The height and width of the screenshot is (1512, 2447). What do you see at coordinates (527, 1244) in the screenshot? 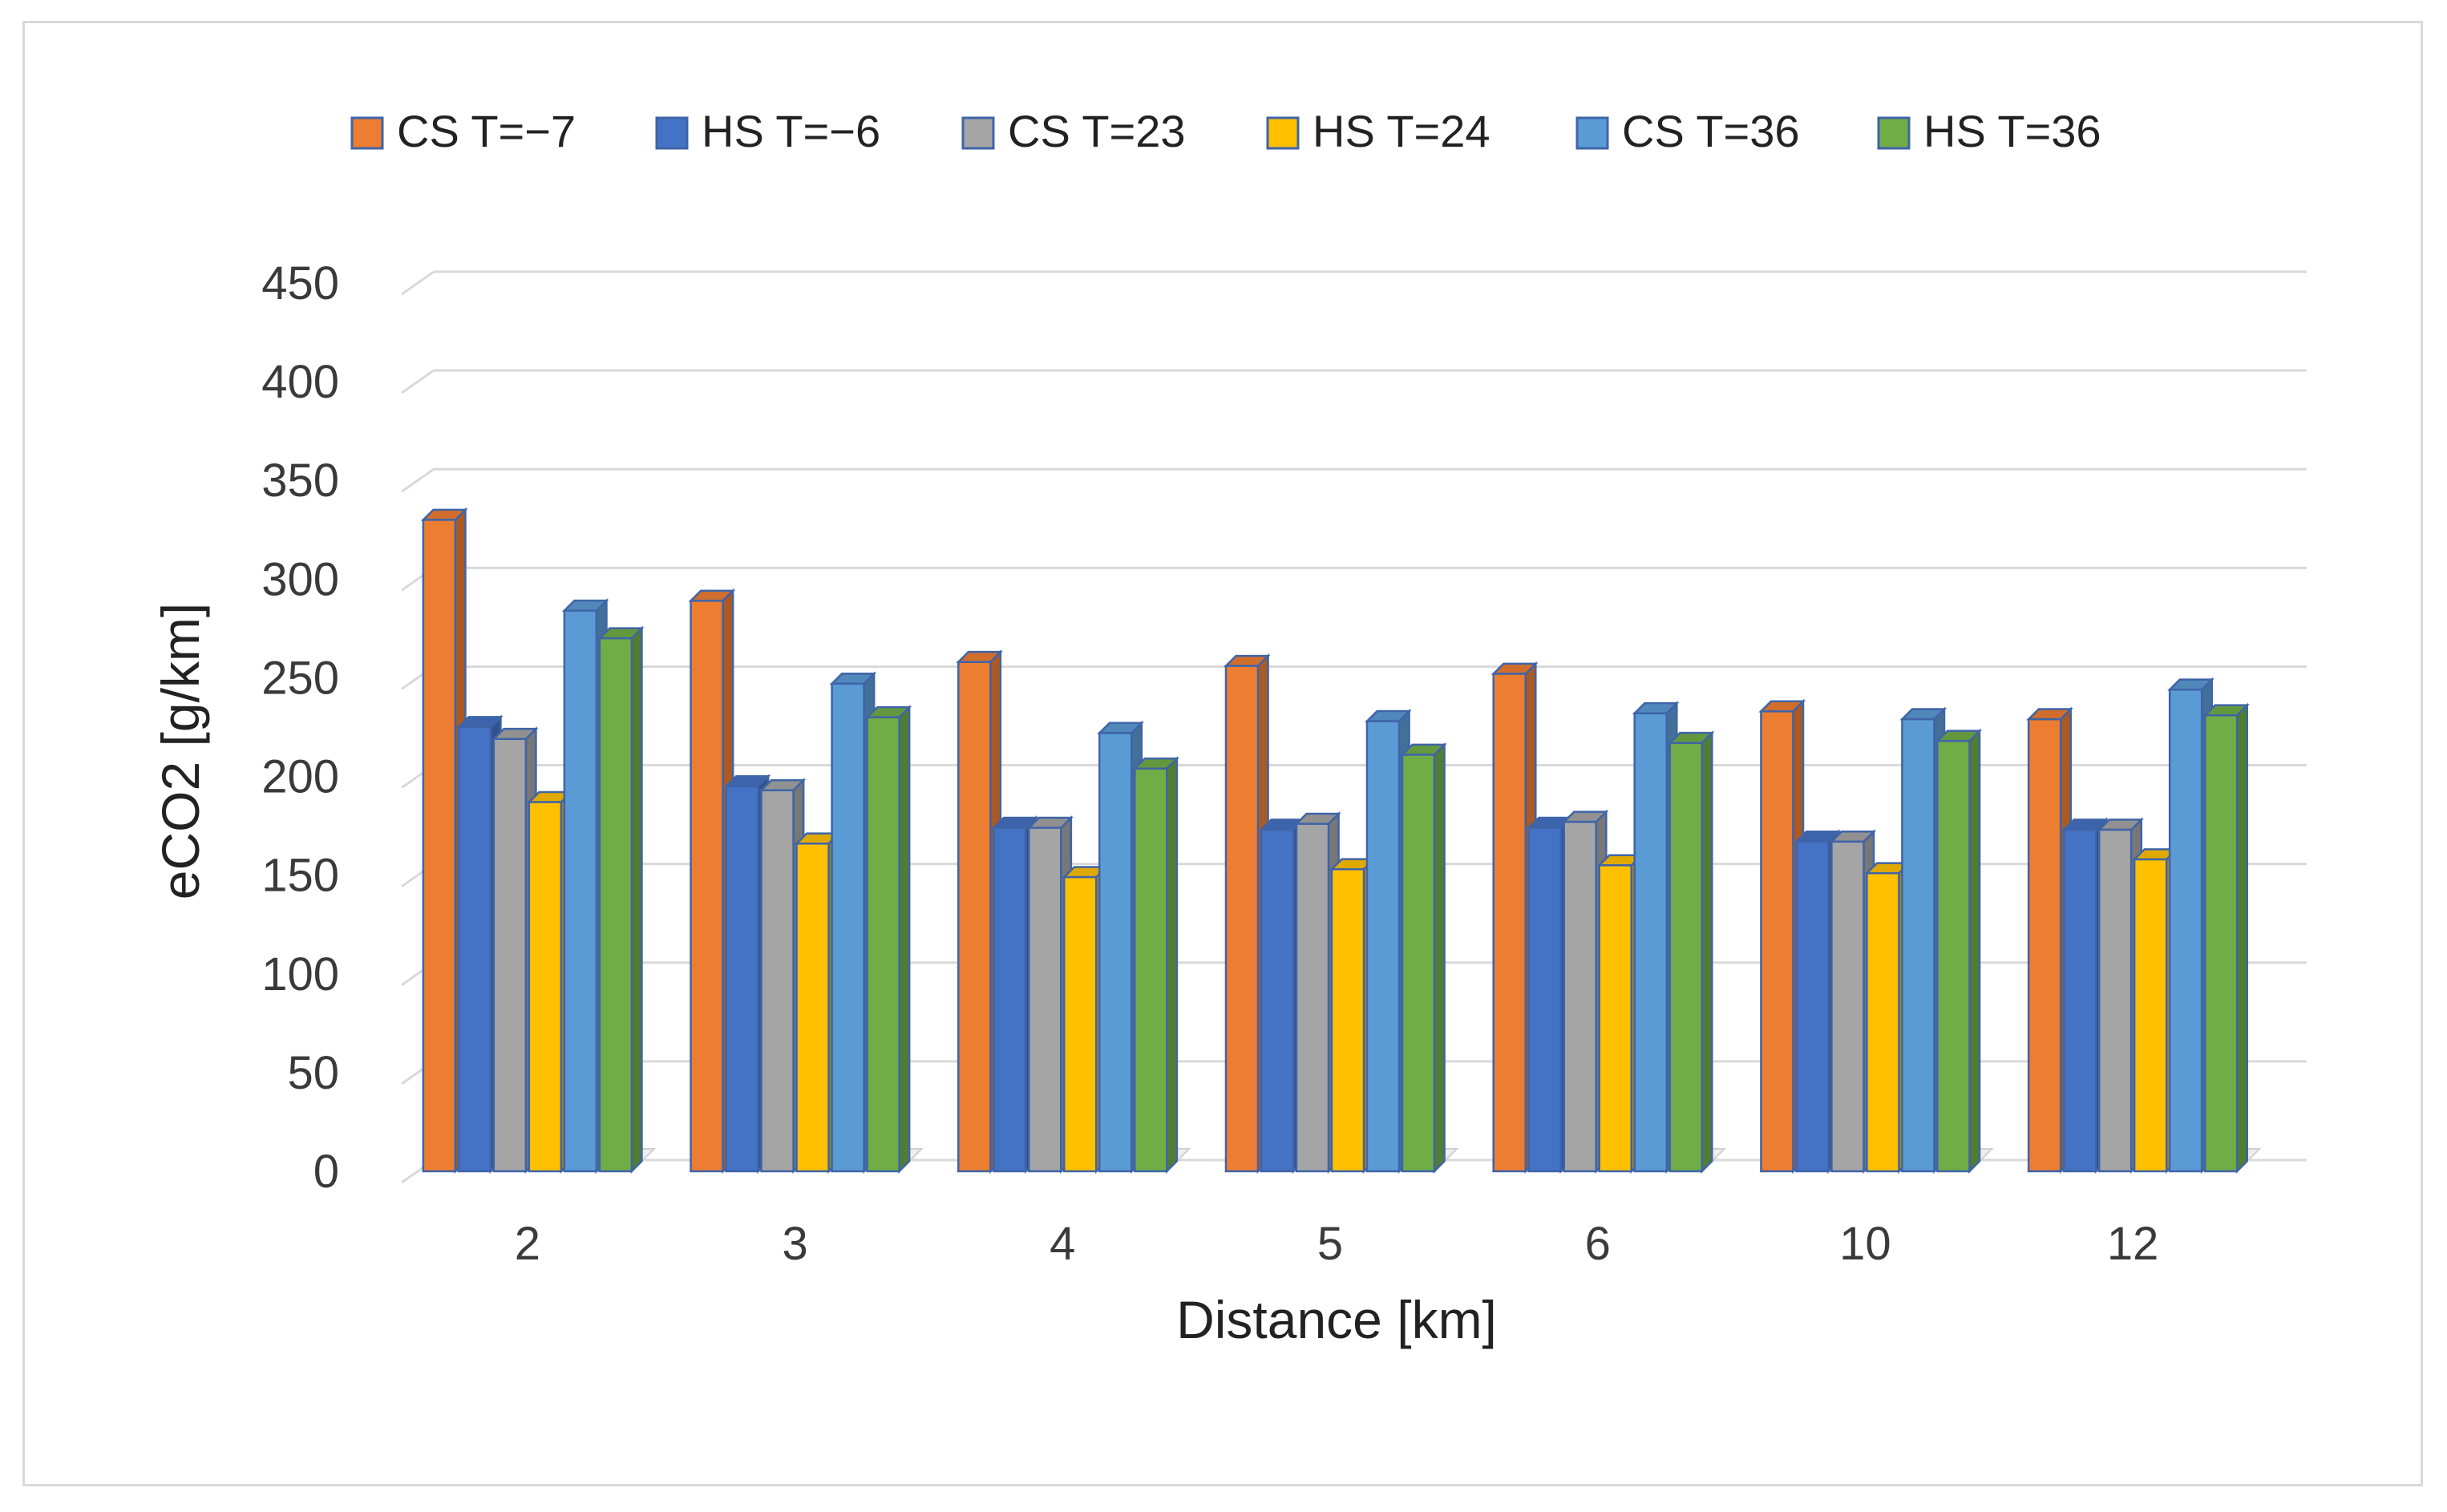
I see `x-tick-label: 2` at bounding box center [527, 1244].